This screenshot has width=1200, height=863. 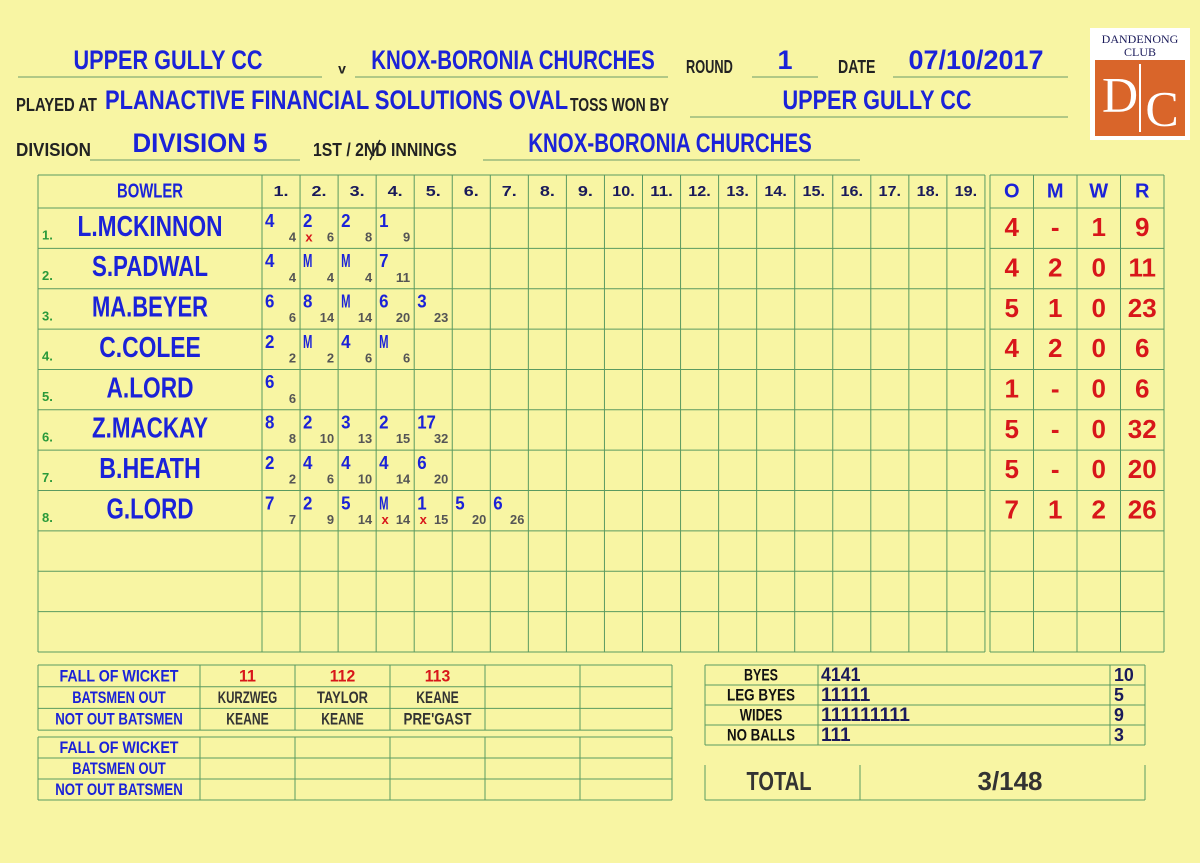 I want to click on label: v, so click(x=342, y=69).